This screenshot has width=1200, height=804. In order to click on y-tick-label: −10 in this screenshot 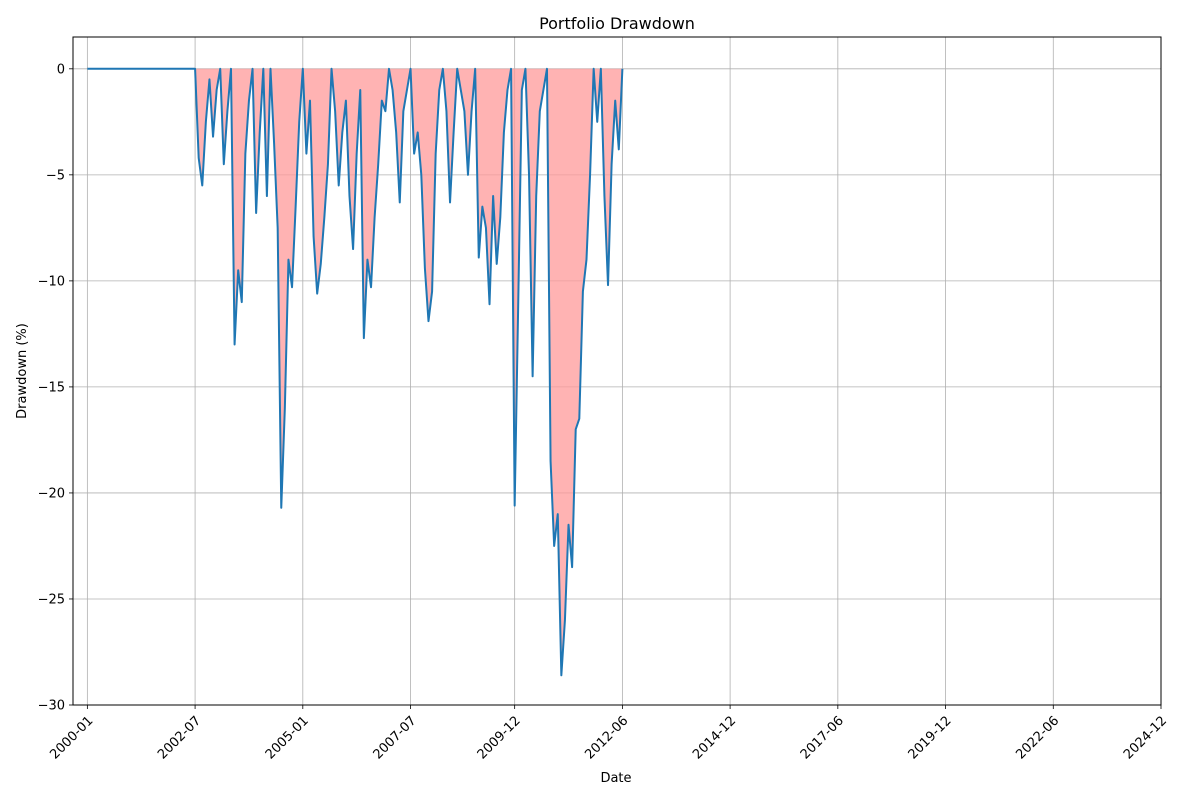, I will do `click(51, 281)`.